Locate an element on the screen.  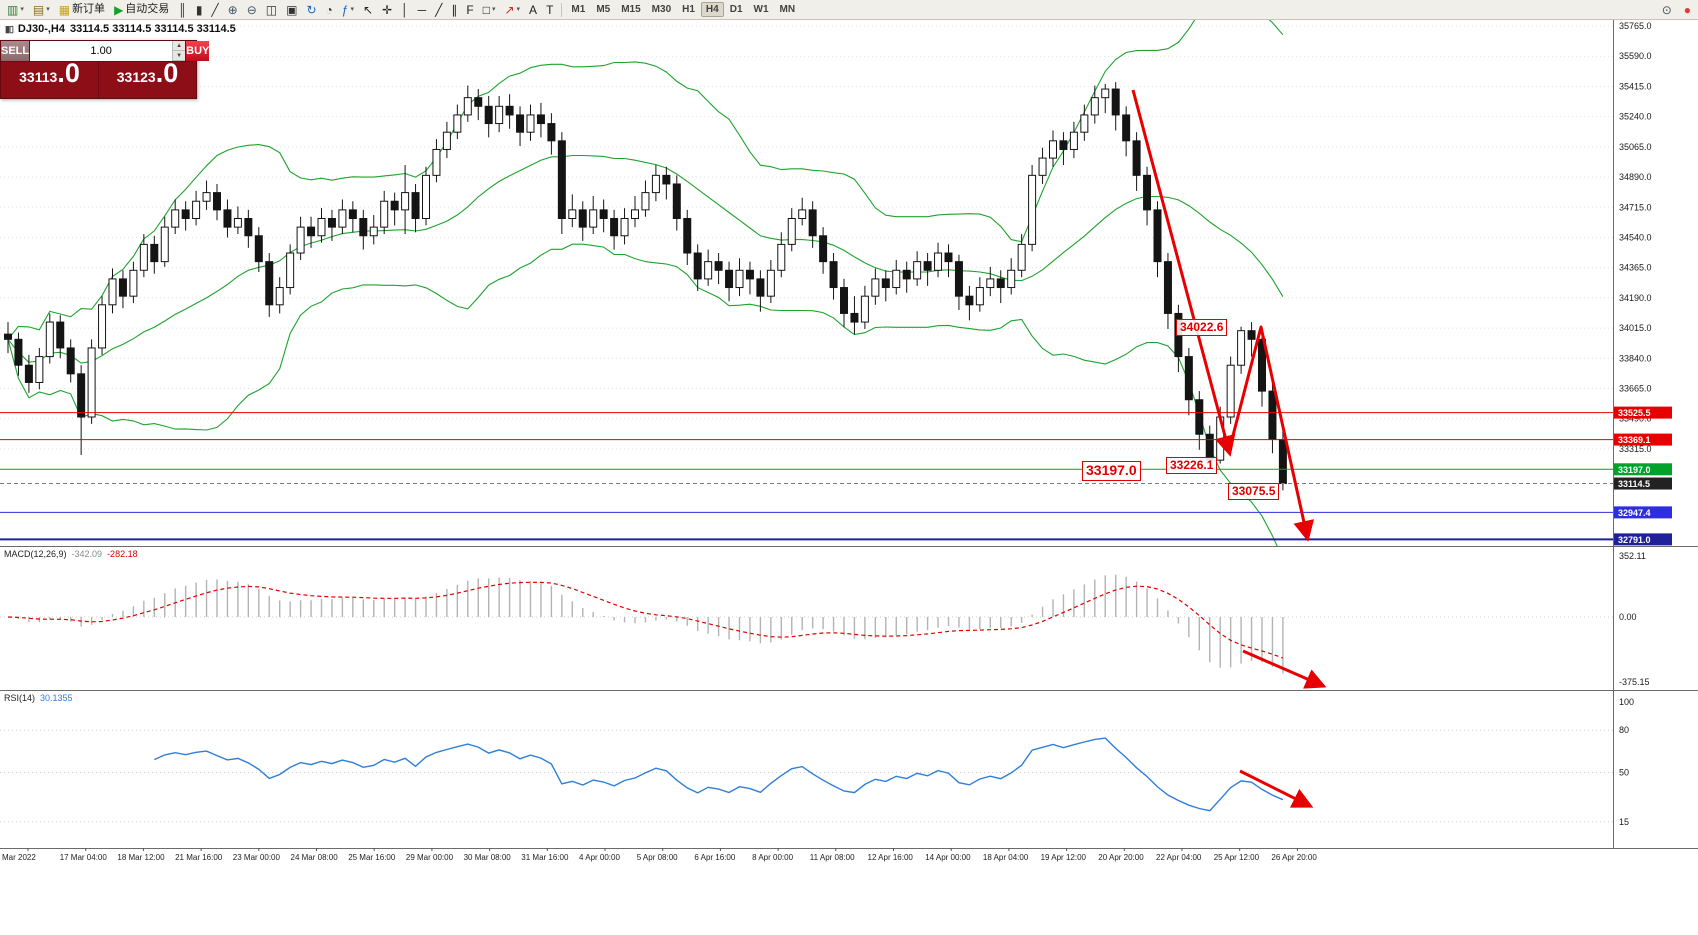
time-axis-label: 25 Apr 12:00 is located at coordinates (1237, 857).